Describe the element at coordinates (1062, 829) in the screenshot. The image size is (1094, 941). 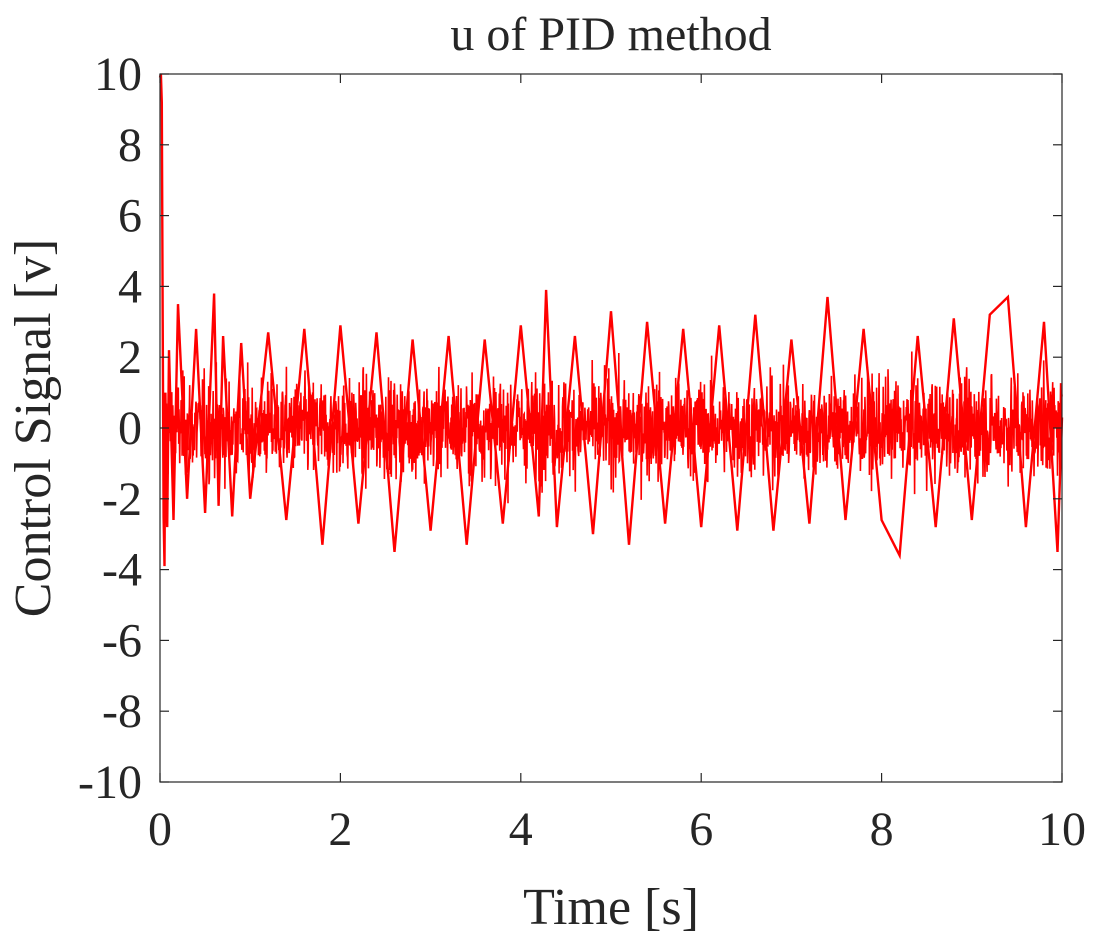
I see `x-tick-label: 10` at that location.